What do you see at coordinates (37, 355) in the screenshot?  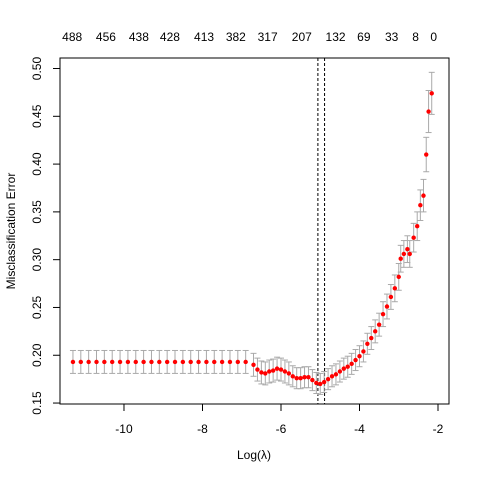 I see `y-tick-label: 0.20` at bounding box center [37, 355].